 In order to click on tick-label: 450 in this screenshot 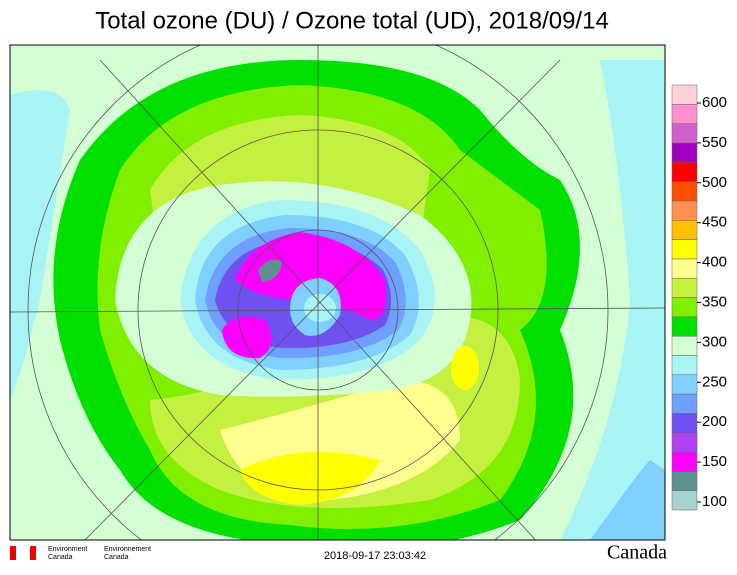, I will do `click(714, 222)`.